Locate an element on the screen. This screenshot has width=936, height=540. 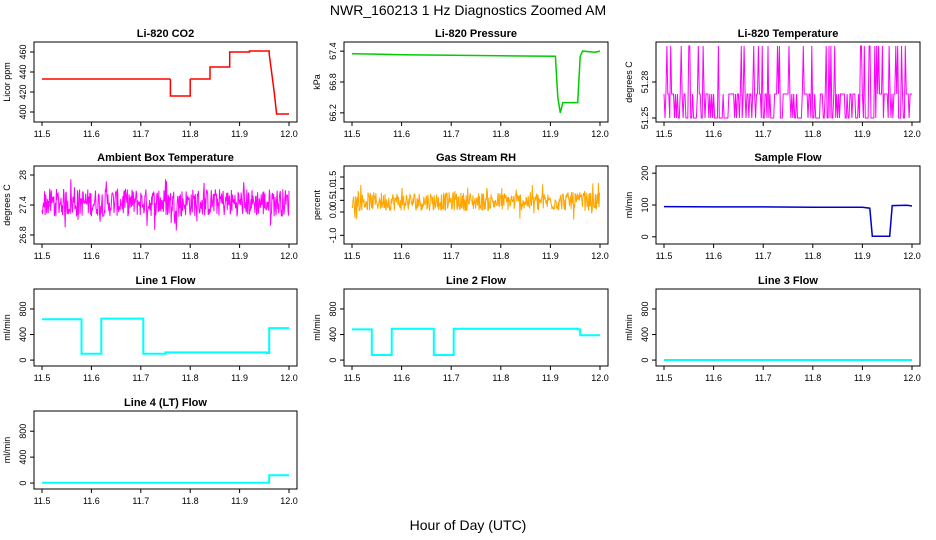
y-tick-label: 0.0 is located at coordinates (333, 212).